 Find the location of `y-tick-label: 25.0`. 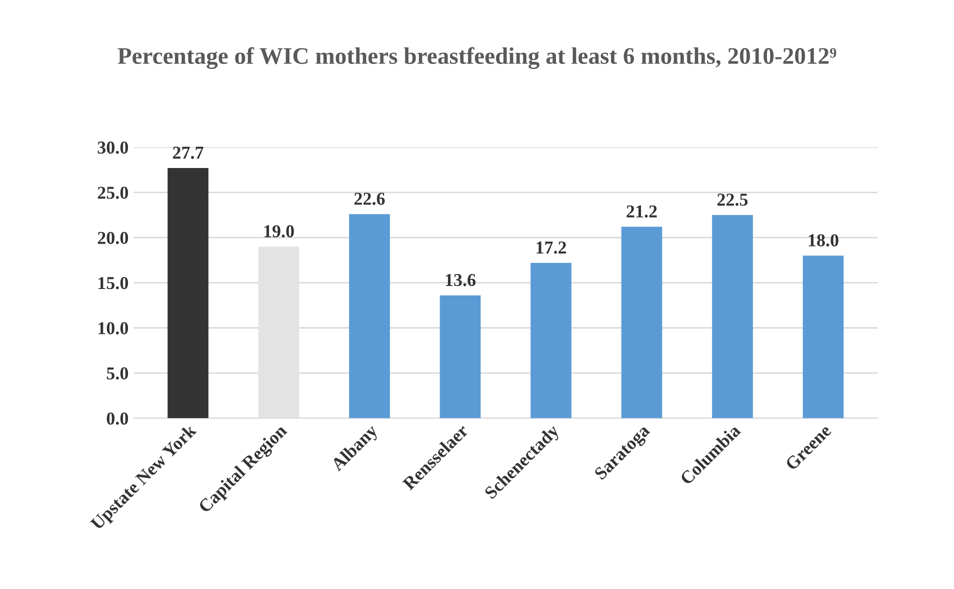

y-tick-label: 25.0 is located at coordinates (113, 192).